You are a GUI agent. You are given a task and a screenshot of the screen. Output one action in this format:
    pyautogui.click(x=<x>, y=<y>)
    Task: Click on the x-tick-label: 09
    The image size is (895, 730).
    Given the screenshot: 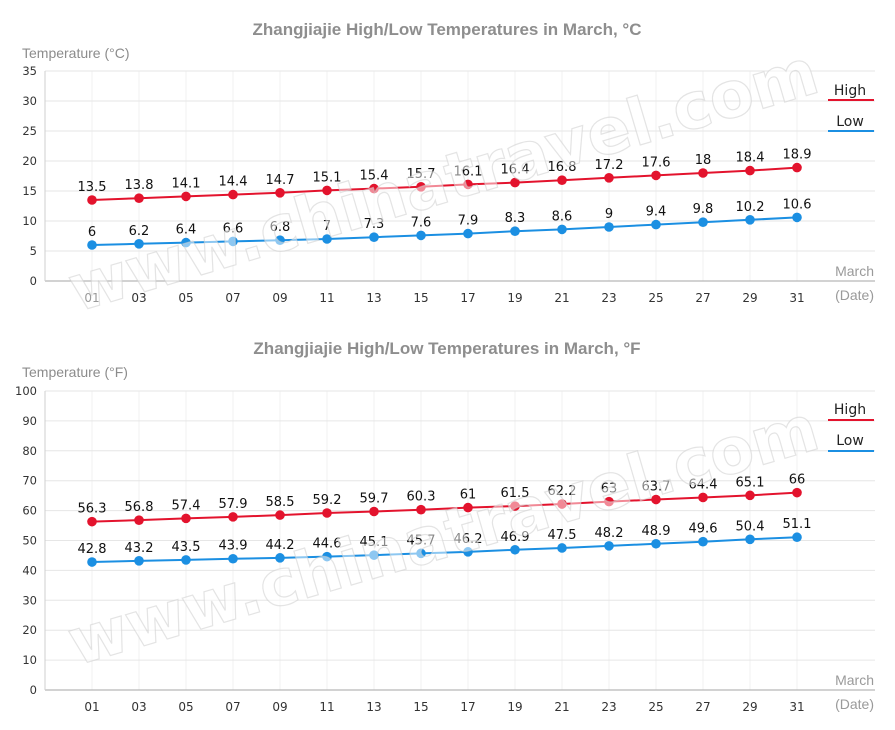 What is the action you would take?
    pyautogui.click(x=279, y=298)
    